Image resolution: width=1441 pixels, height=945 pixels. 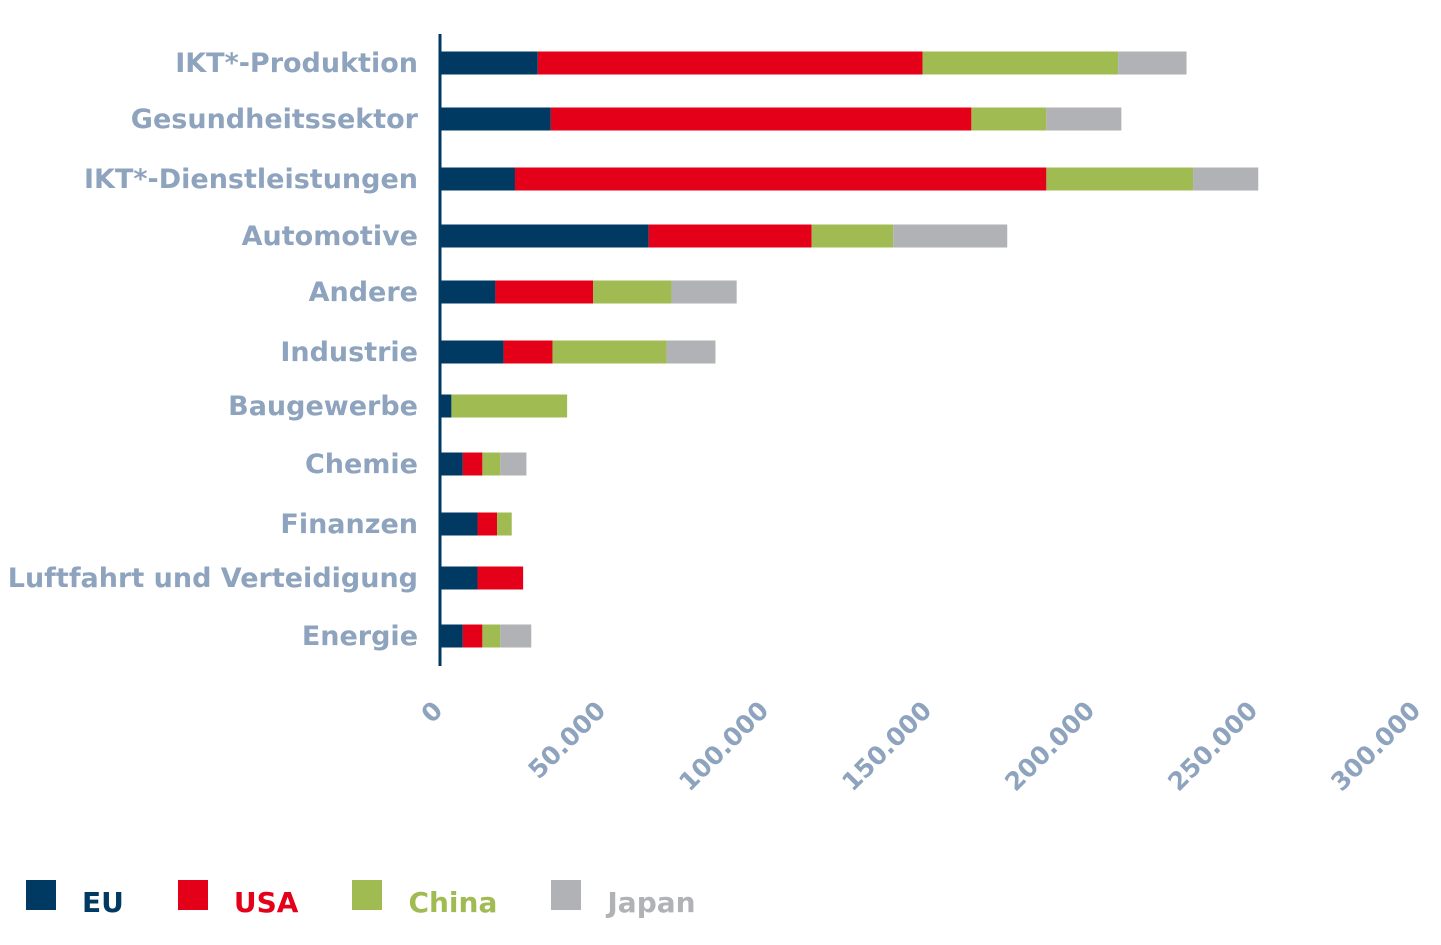 I want to click on legend-label: USA, so click(x=266, y=902).